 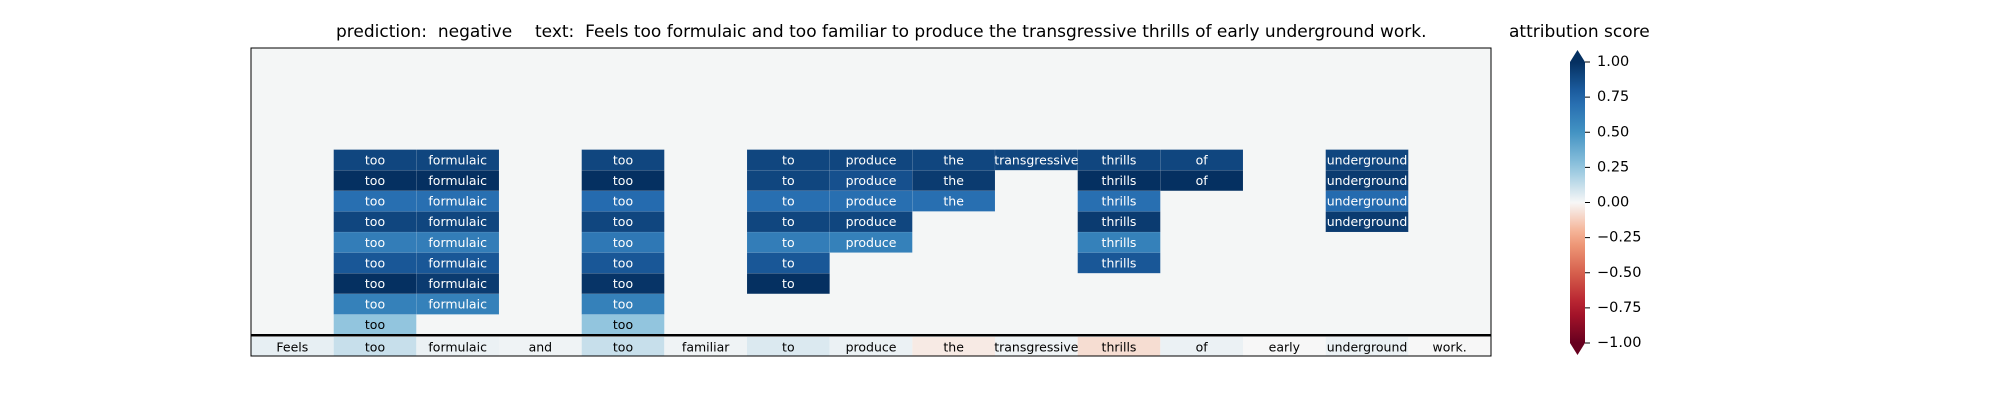 What do you see at coordinates (1613, 97) in the screenshot?
I see `colorbar-tick-label: 0.75` at bounding box center [1613, 97].